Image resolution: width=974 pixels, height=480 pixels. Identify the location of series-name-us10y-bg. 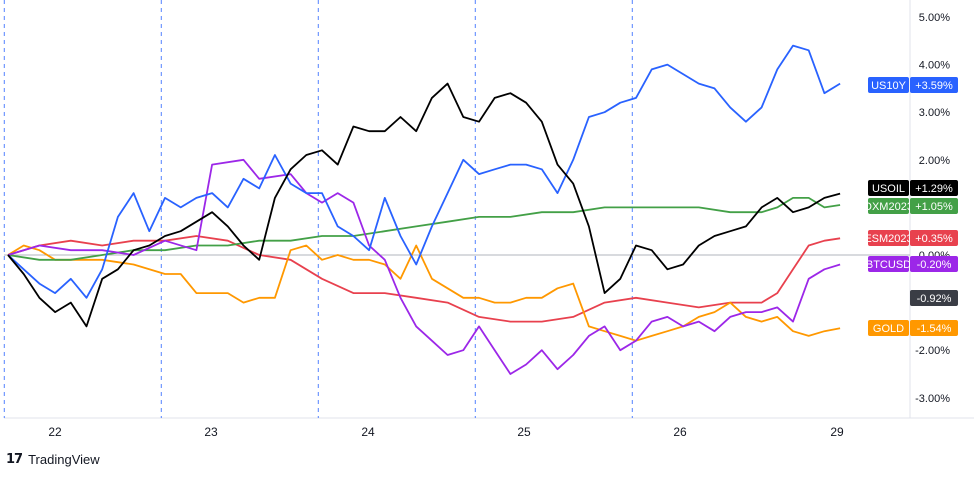
(888, 85).